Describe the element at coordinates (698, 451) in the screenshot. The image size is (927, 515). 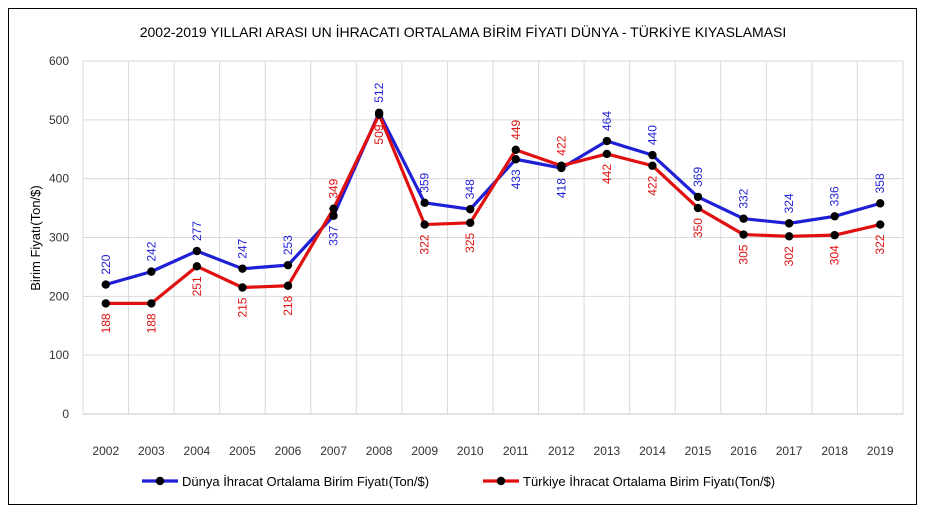
I see `x-tick-label: 2015` at that location.